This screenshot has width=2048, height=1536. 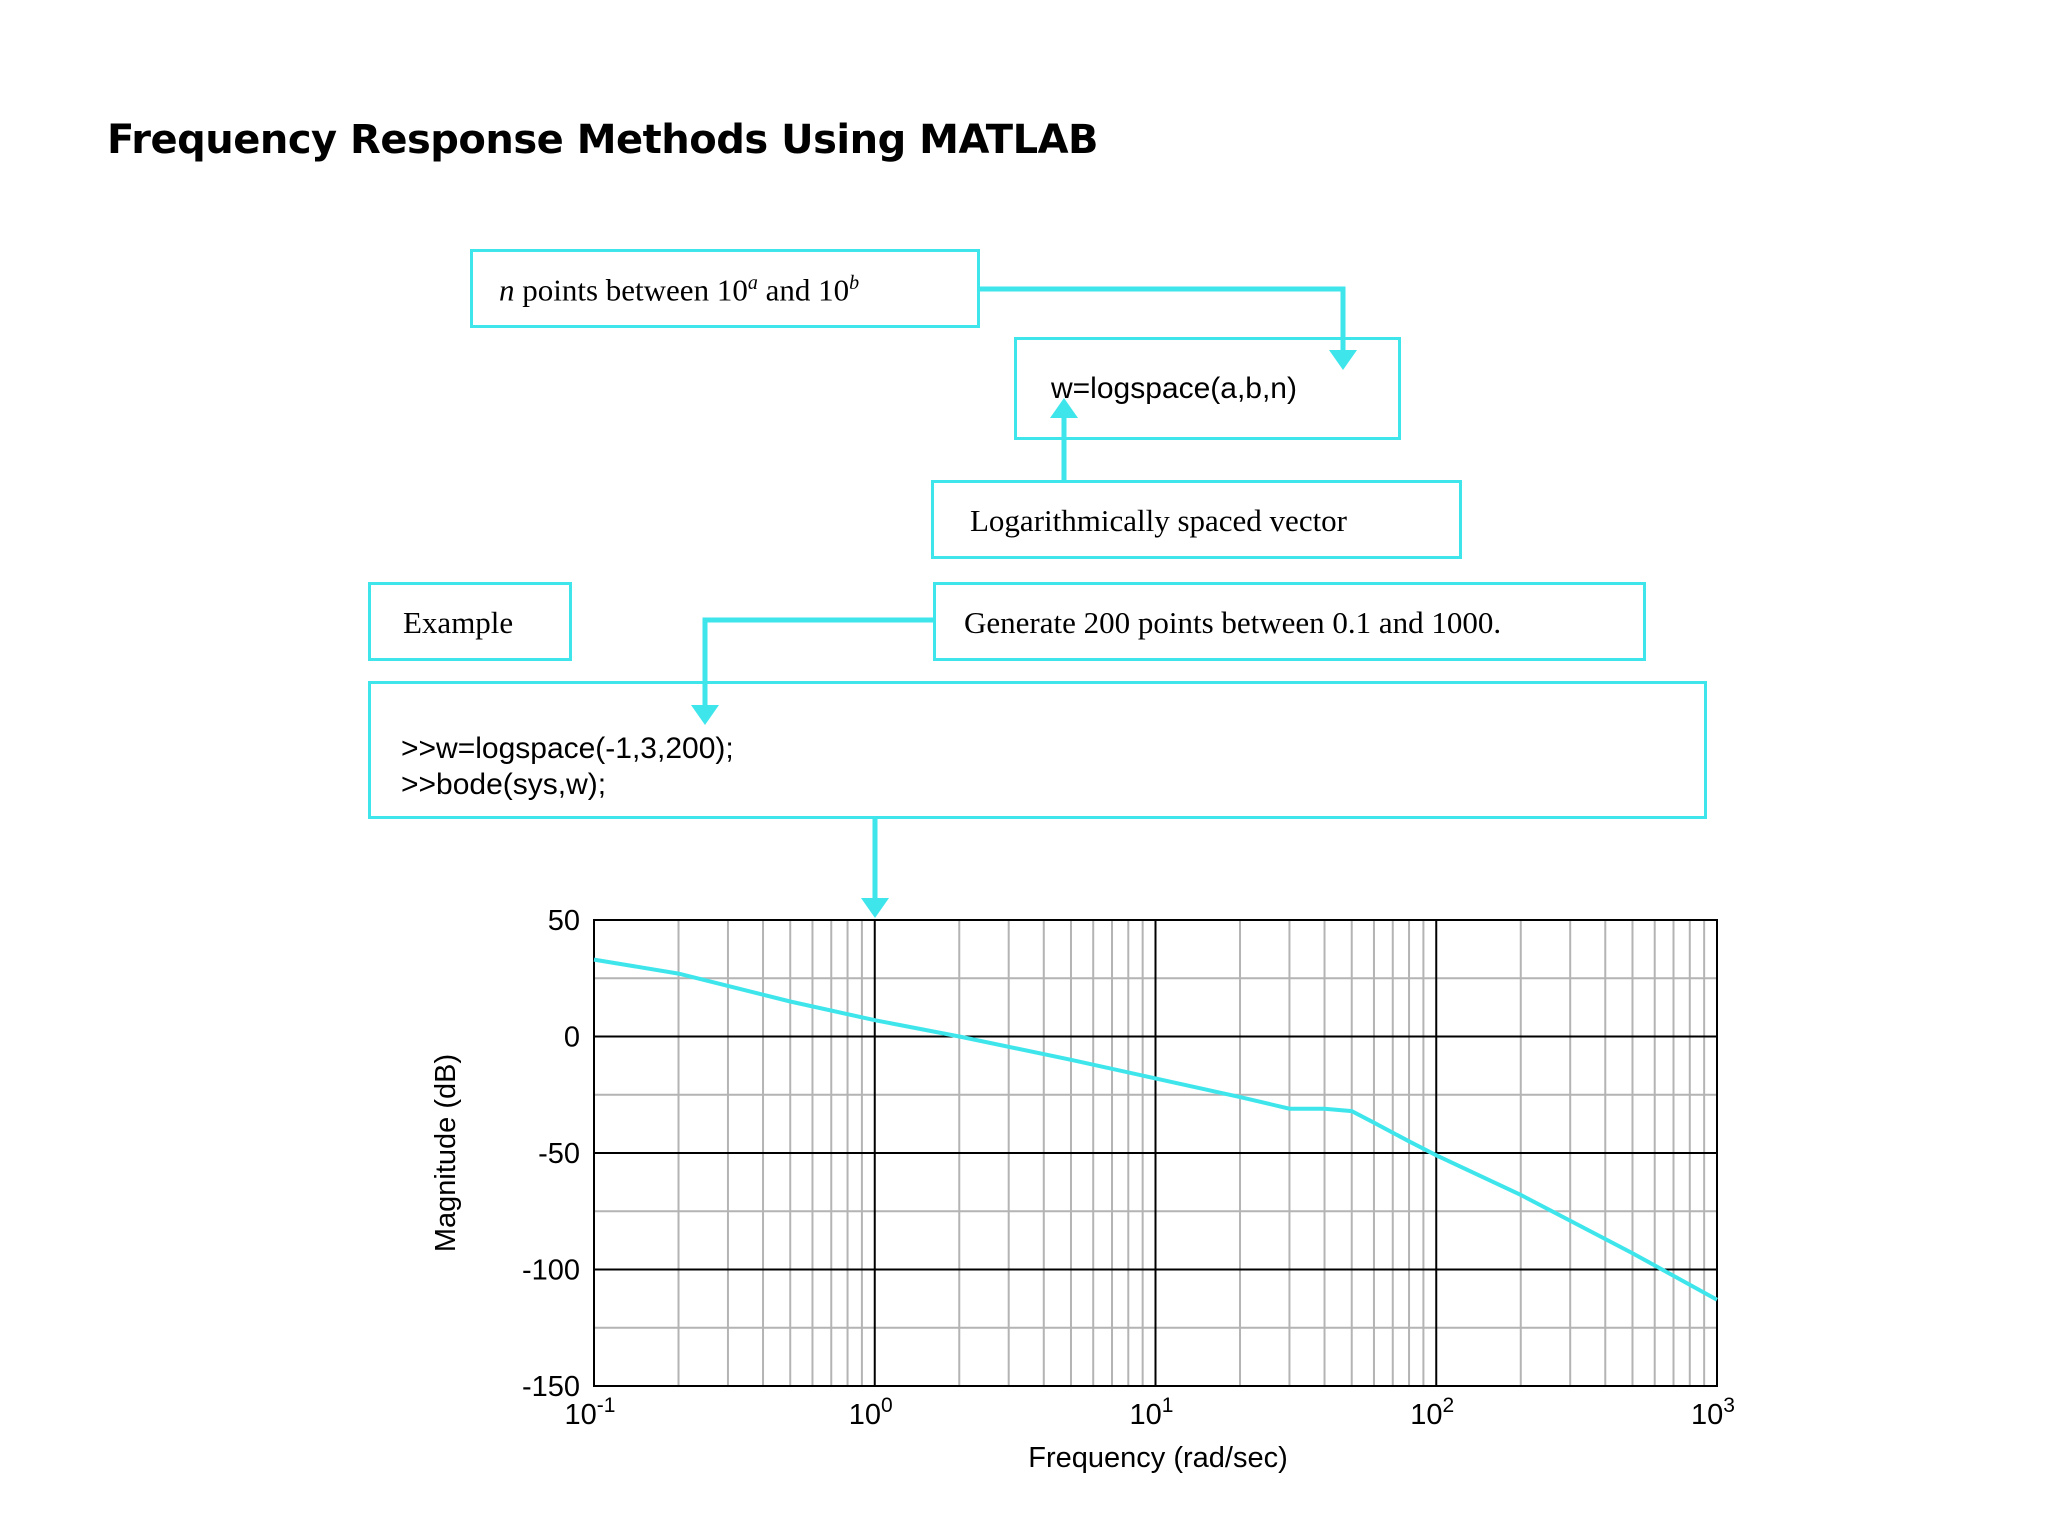 I want to click on x-tick-exp: 3, so click(x=1729, y=1405).